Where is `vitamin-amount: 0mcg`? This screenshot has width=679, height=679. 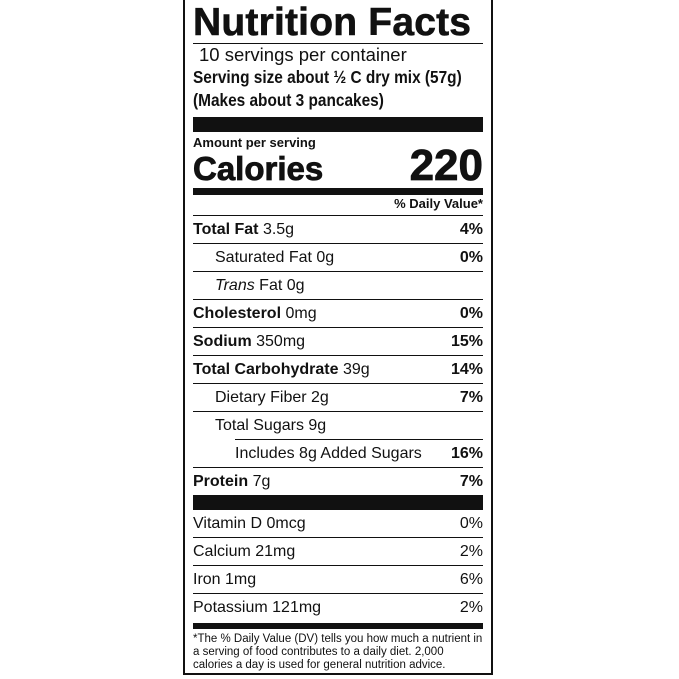 vitamin-amount: 0mcg is located at coordinates (286, 523).